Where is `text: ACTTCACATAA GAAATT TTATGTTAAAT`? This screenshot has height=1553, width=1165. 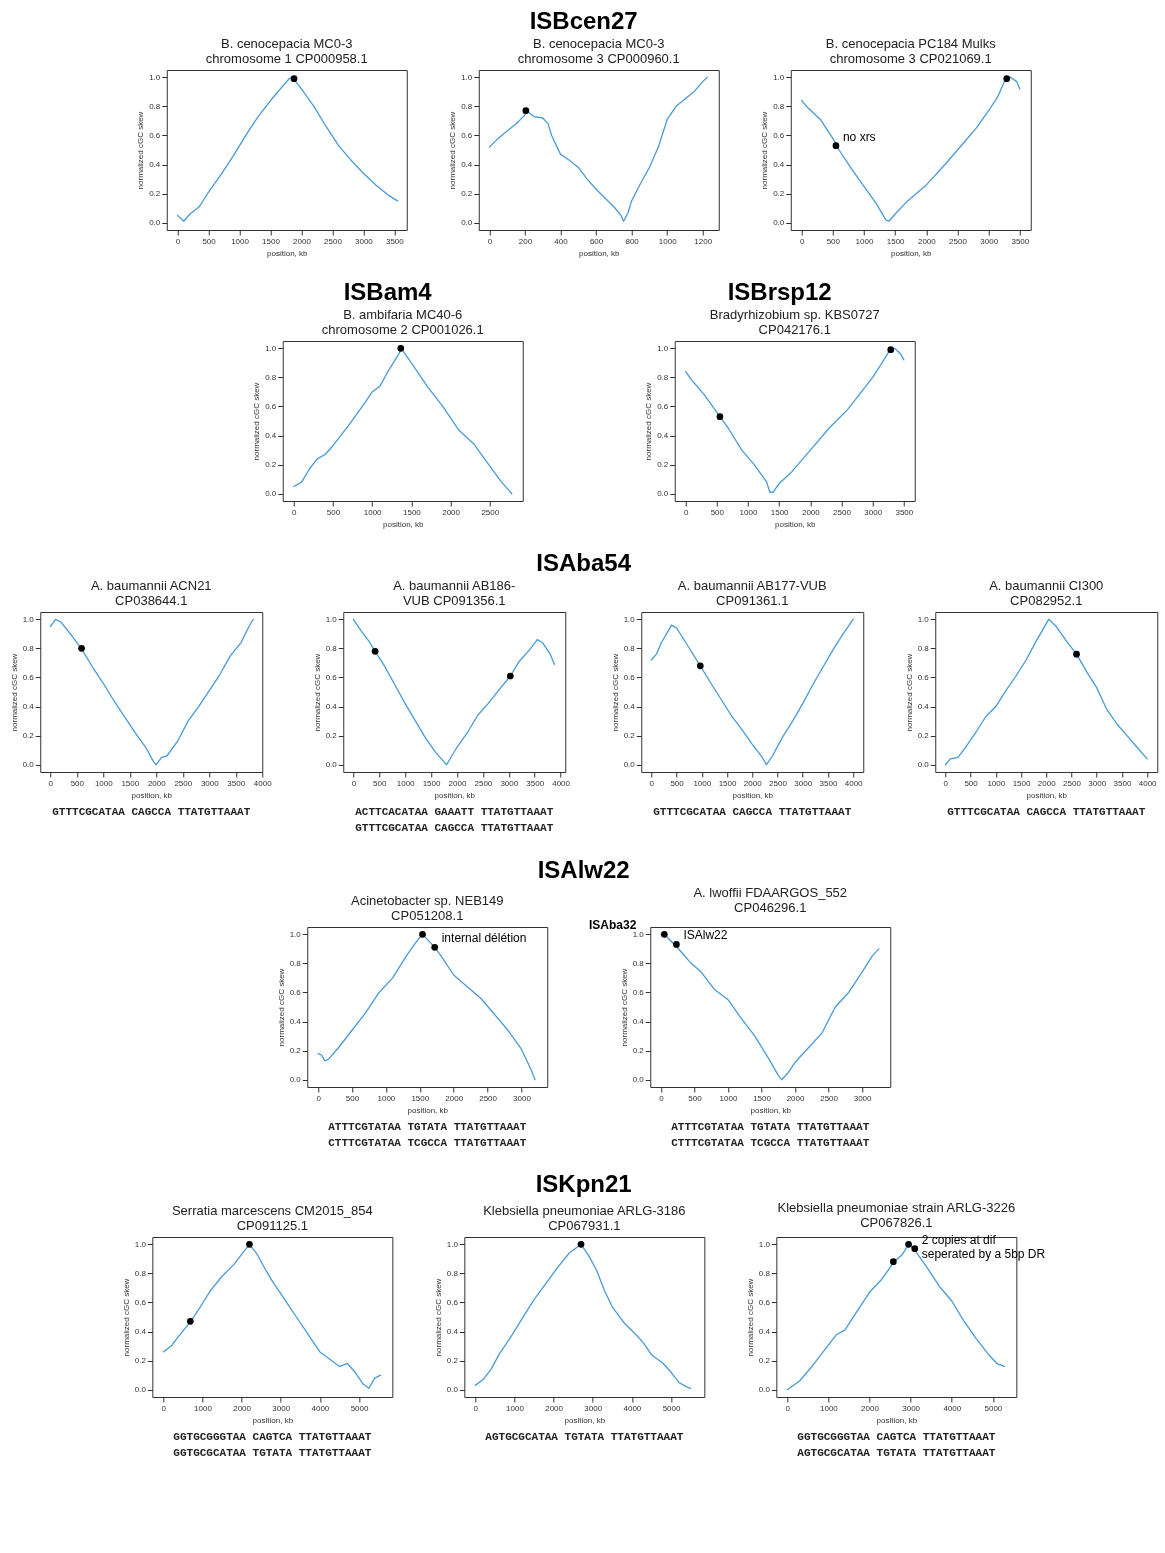
text: ACTTCACATAA GAAATT TTATGTTAAAT is located at coordinates (454, 812).